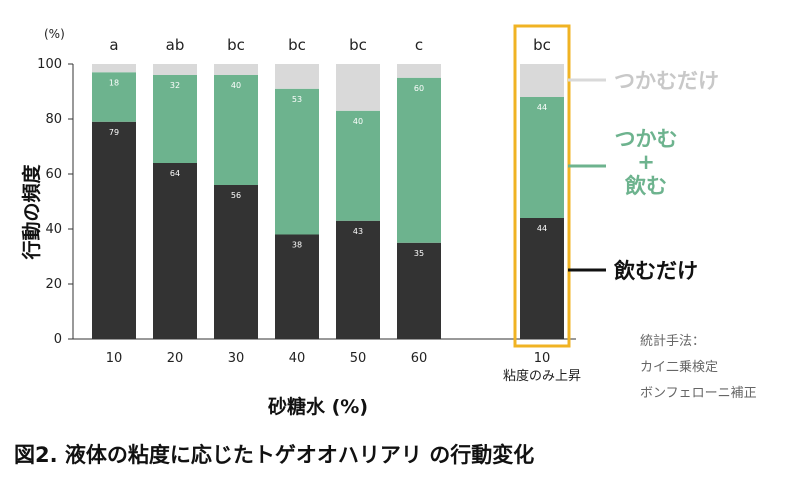 This screenshot has height=489, width=800. Describe the element at coordinates (297, 99) in the screenshot. I see `bar-data-label: 53` at that location.